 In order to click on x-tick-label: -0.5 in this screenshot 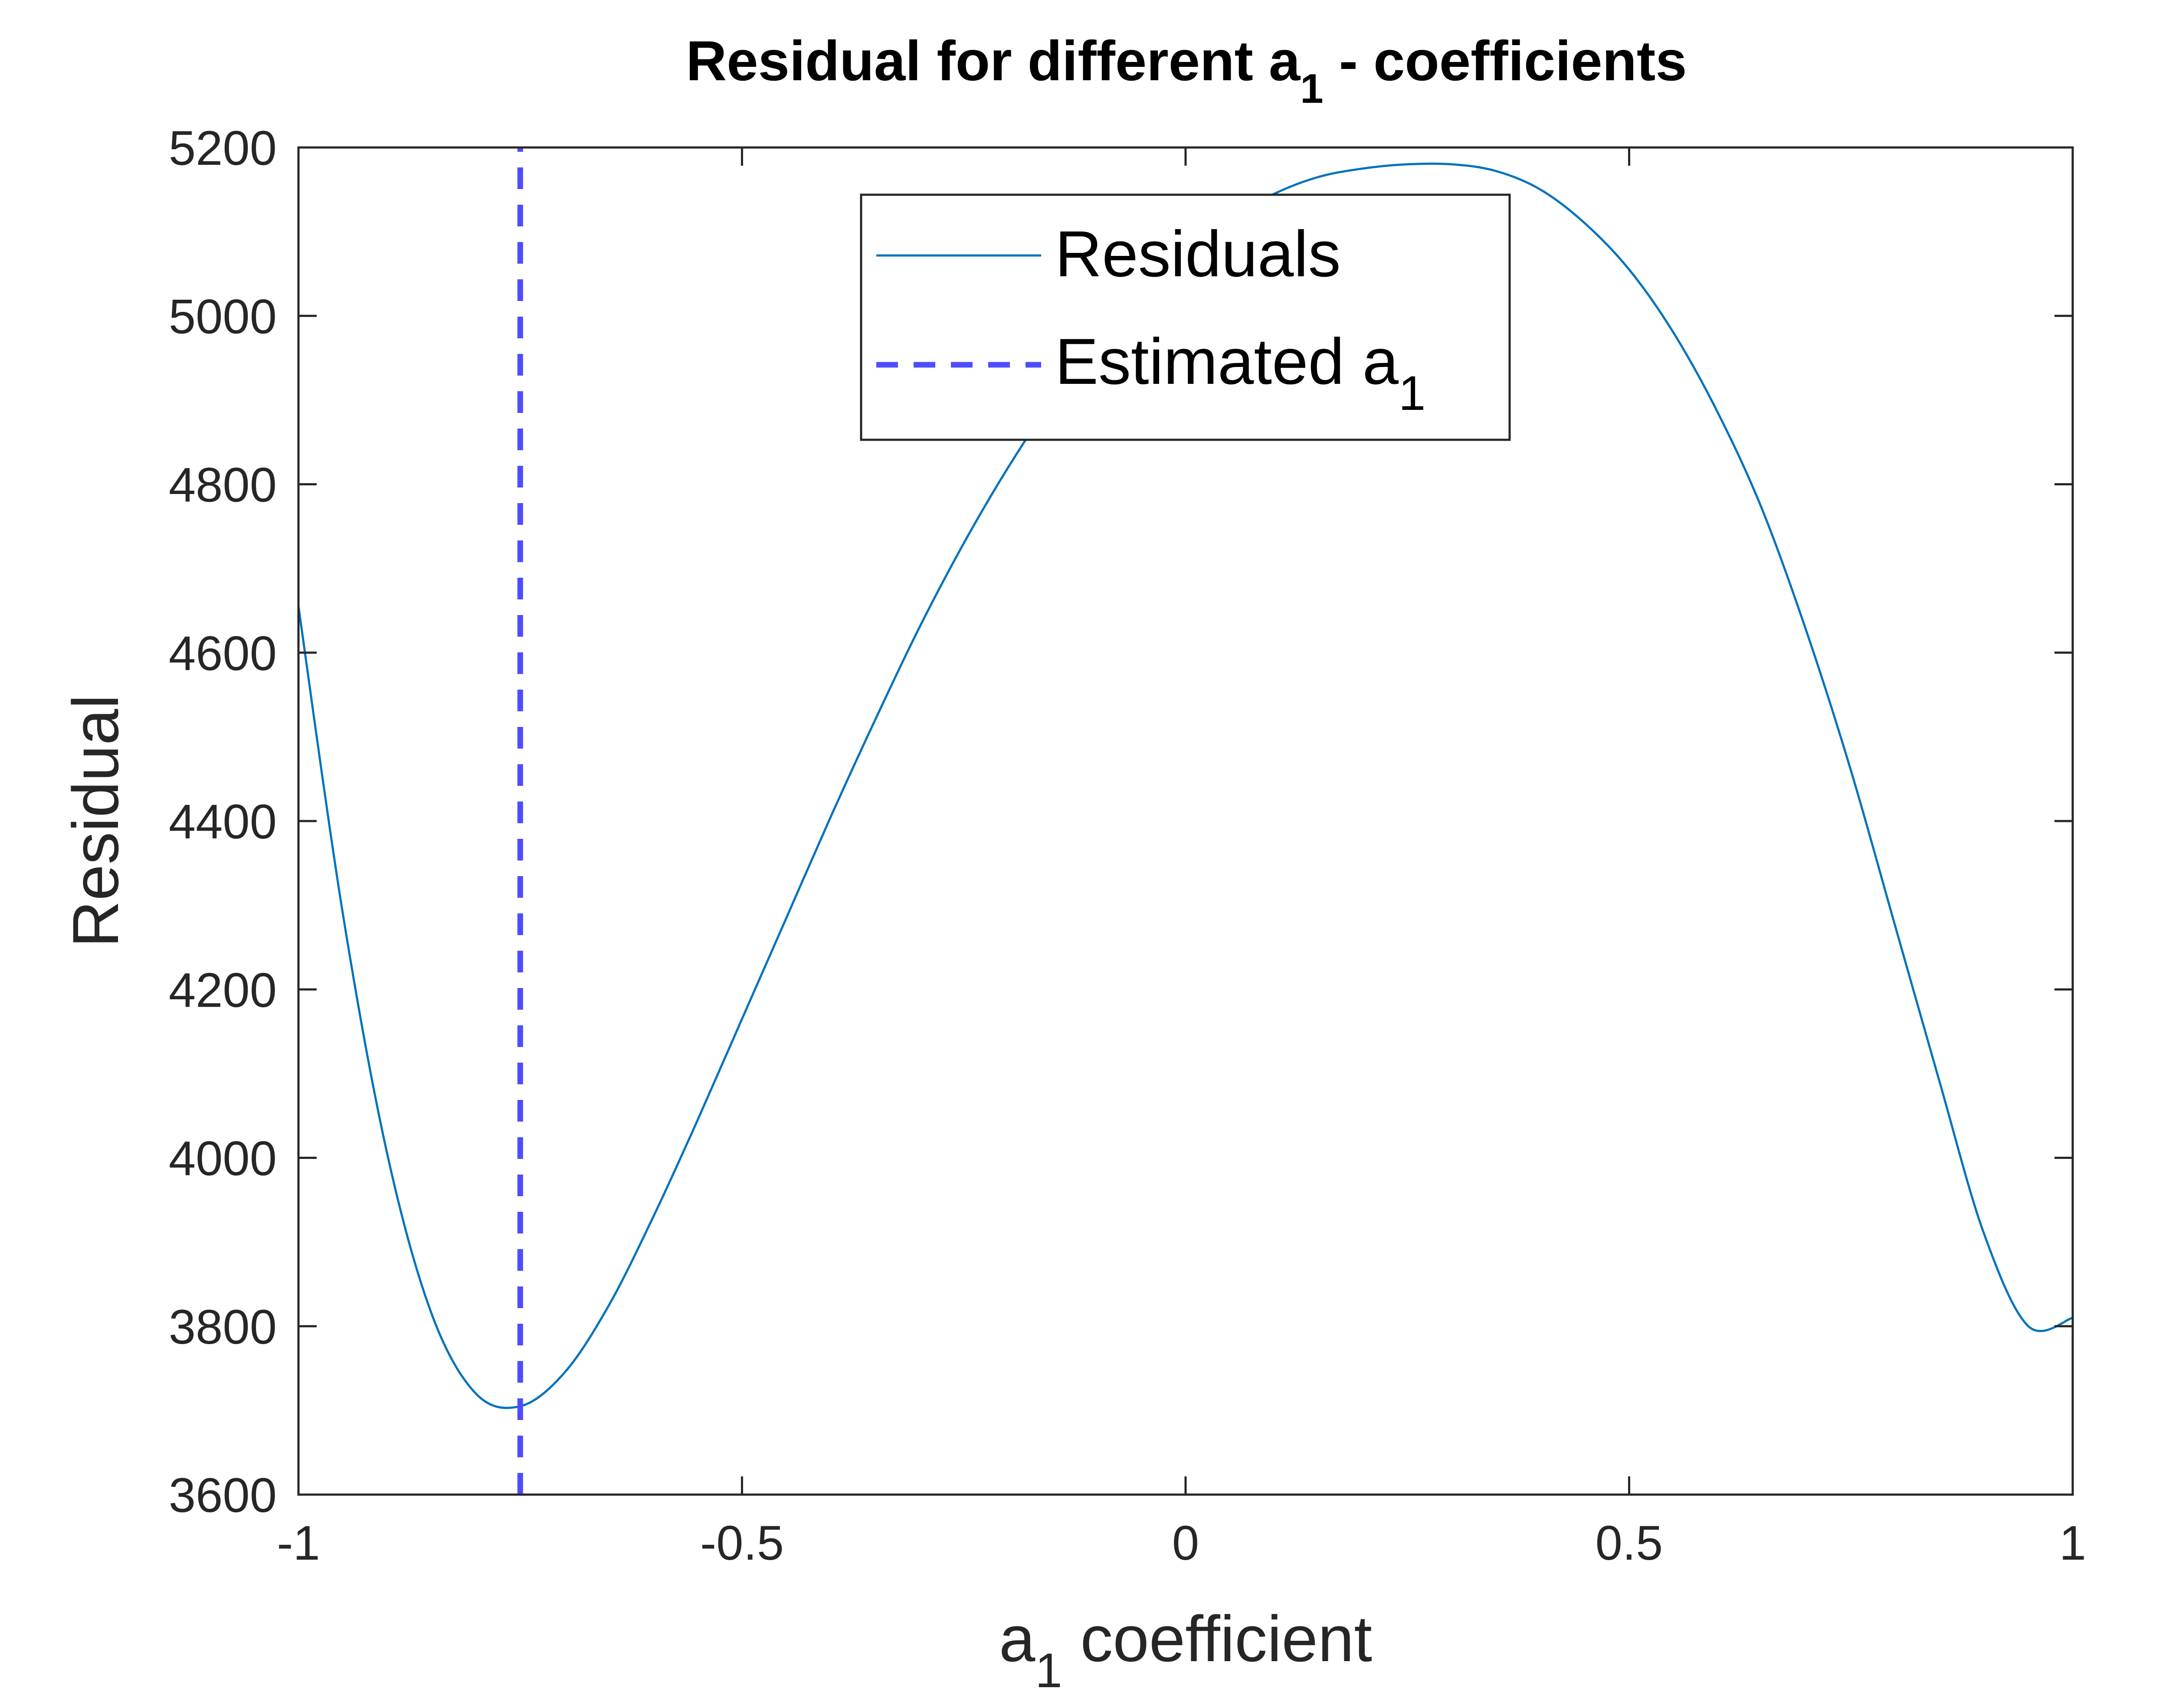, I will do `click(742, 1543)`.